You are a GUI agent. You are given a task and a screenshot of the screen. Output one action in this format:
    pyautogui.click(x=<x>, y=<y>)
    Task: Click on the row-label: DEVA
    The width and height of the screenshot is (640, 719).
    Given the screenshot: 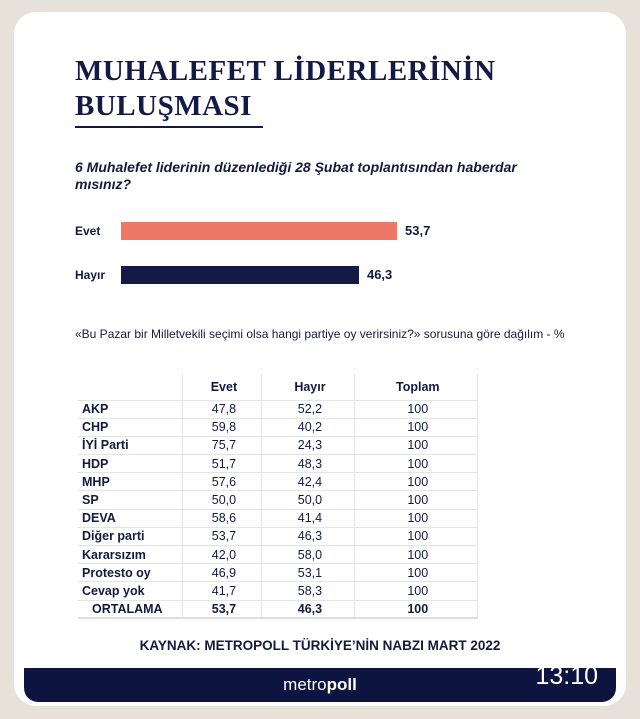 What is the action you would take?
    pyautogui.click(x=130, y=518)
    